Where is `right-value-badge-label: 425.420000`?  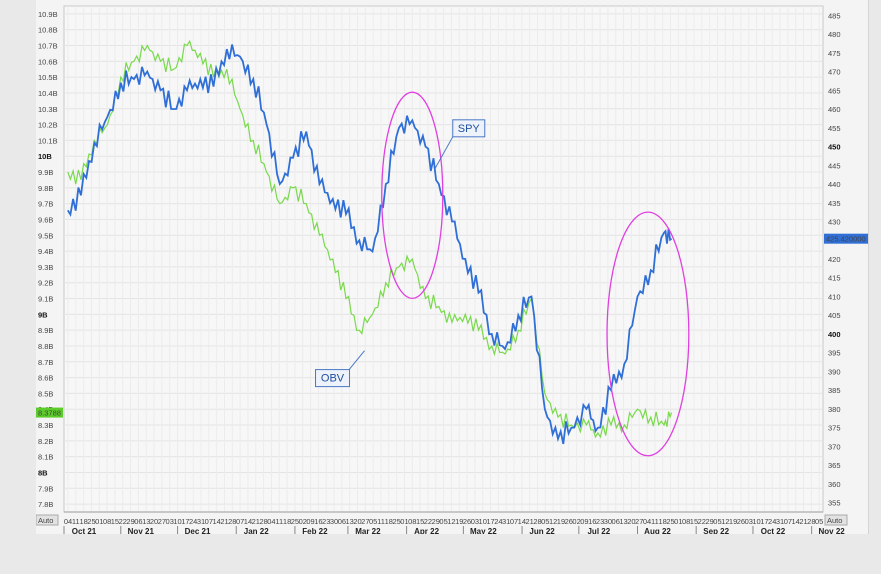
right-value-badge-label: 425.420000 is located at coordinates (846, 239).